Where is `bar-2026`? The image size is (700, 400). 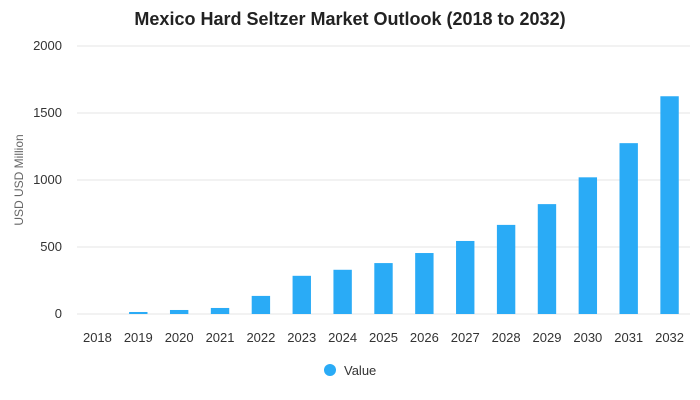 bar-2026 is located at coordinates (424, 283).